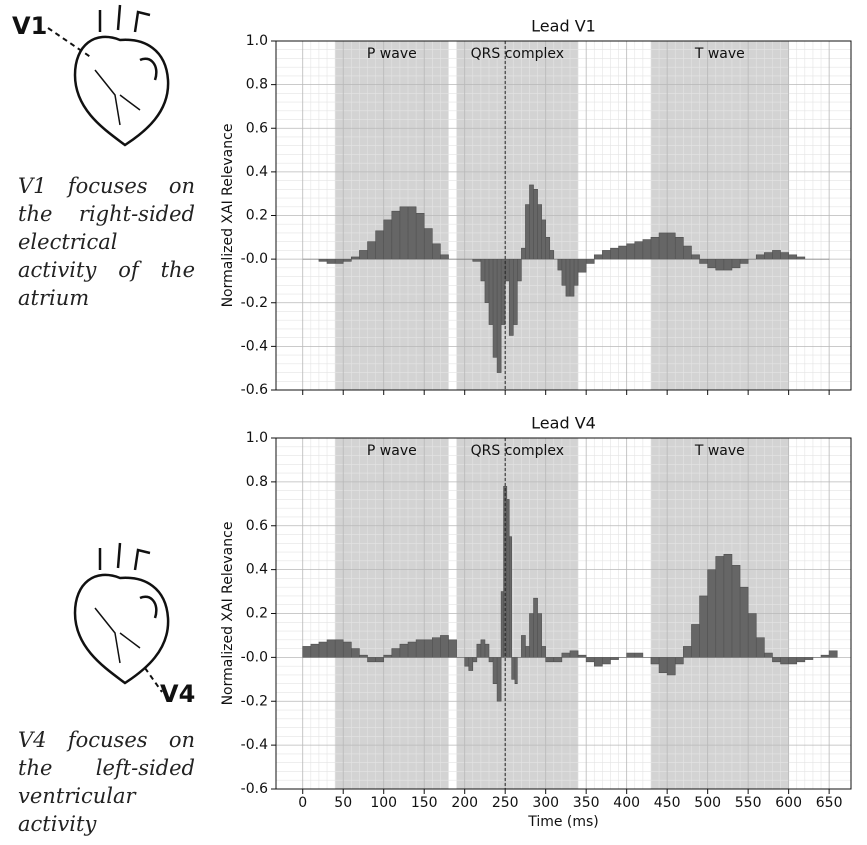 The width and height of the screenshot is (867, 845). What do you see at coordinates (505, 803) in the screenshot?
I see `x-tick-label: 250` at bounding box center [505, 803].